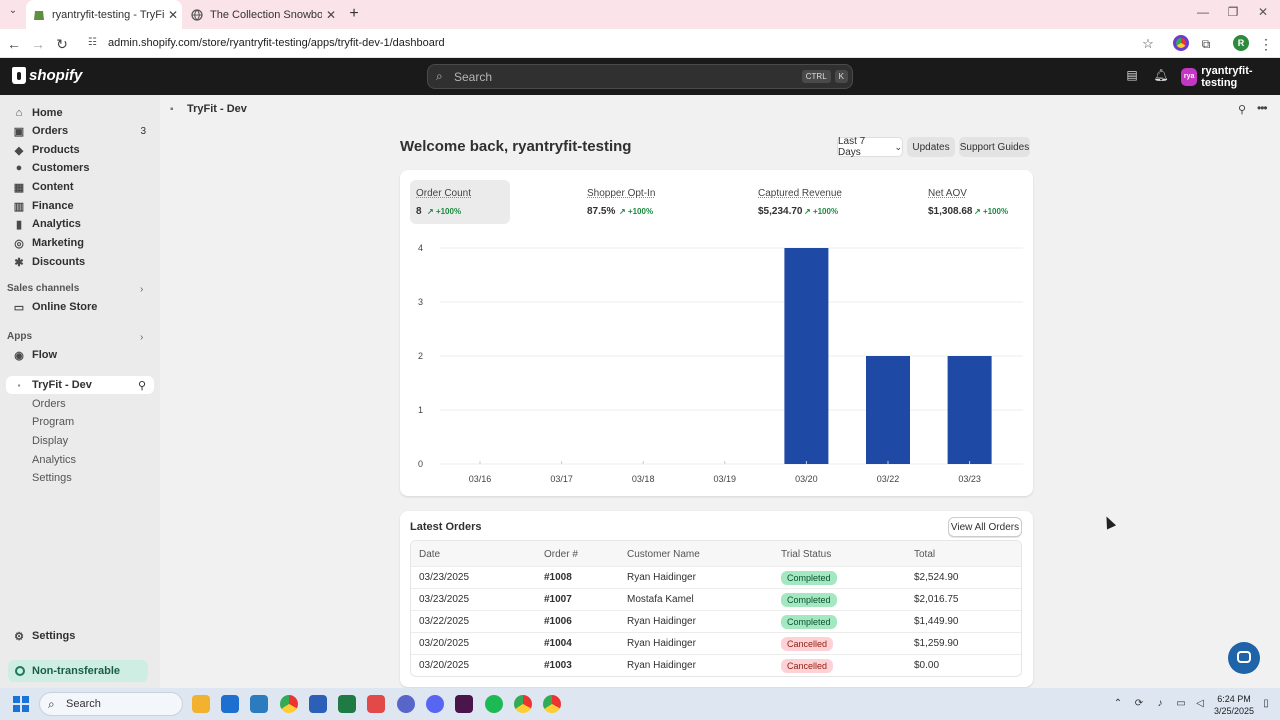  I want to click on close-window-icon: ✕, so click(1263, 12).